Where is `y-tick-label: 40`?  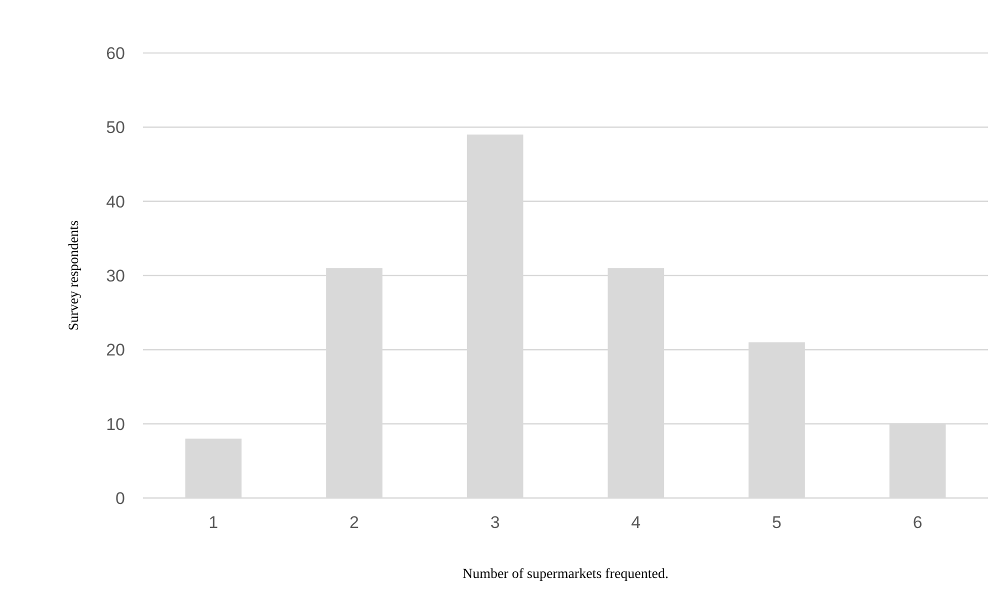 y-tick-label: 40 is located at coordinates (115, 202).